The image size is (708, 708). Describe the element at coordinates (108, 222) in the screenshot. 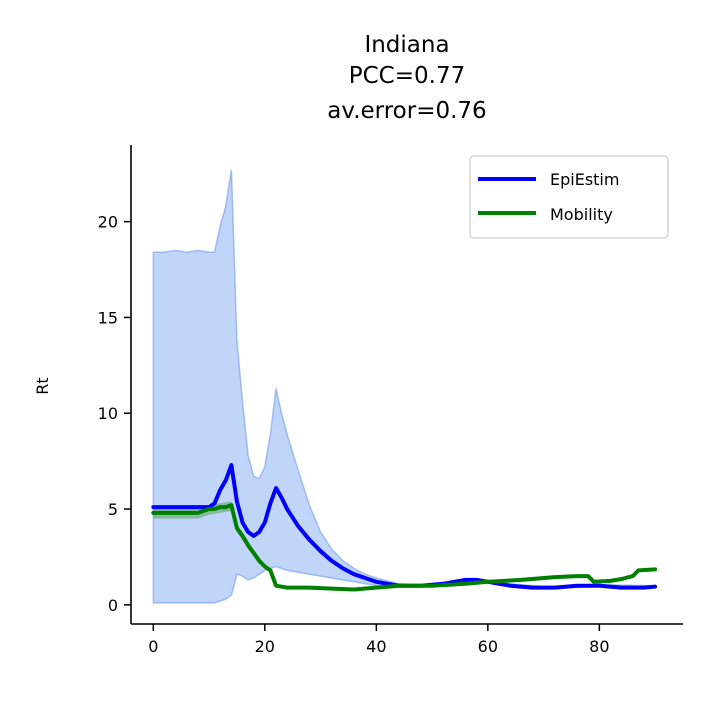

I see `y-tick-label: 20` at that location.